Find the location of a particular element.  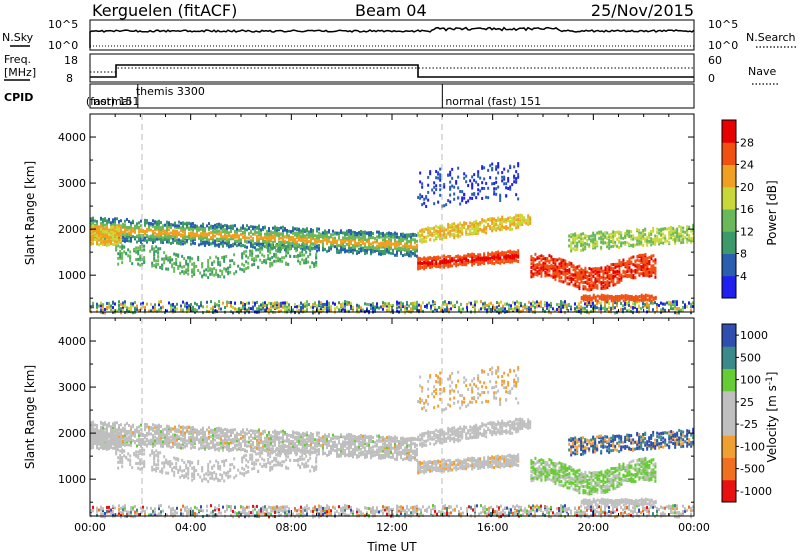

colorbar-tick-label: 4 is located at coordinates (743, 276).